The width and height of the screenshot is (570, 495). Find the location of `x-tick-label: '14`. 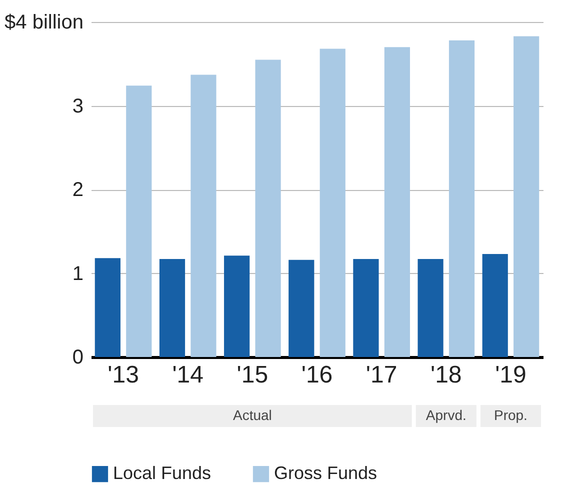

x-tick-label: '14 is located at coordinates (188, 375).